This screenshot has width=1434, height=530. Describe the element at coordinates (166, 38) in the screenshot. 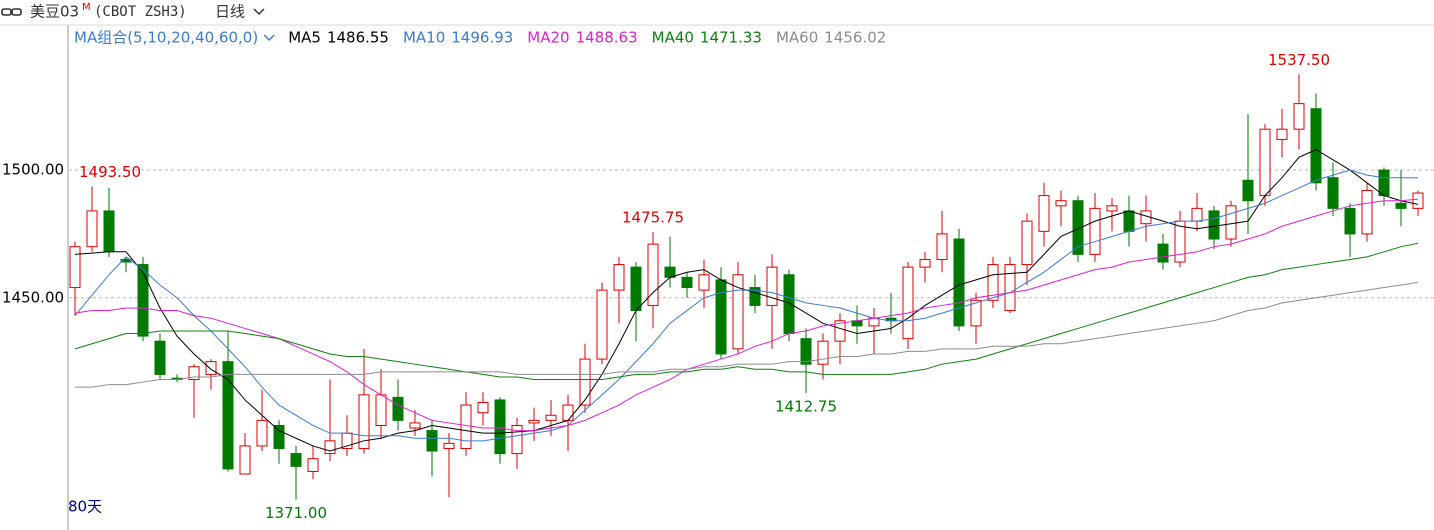

I see `indicator: MA组合(5,10,20,40,60,0)` at that location.